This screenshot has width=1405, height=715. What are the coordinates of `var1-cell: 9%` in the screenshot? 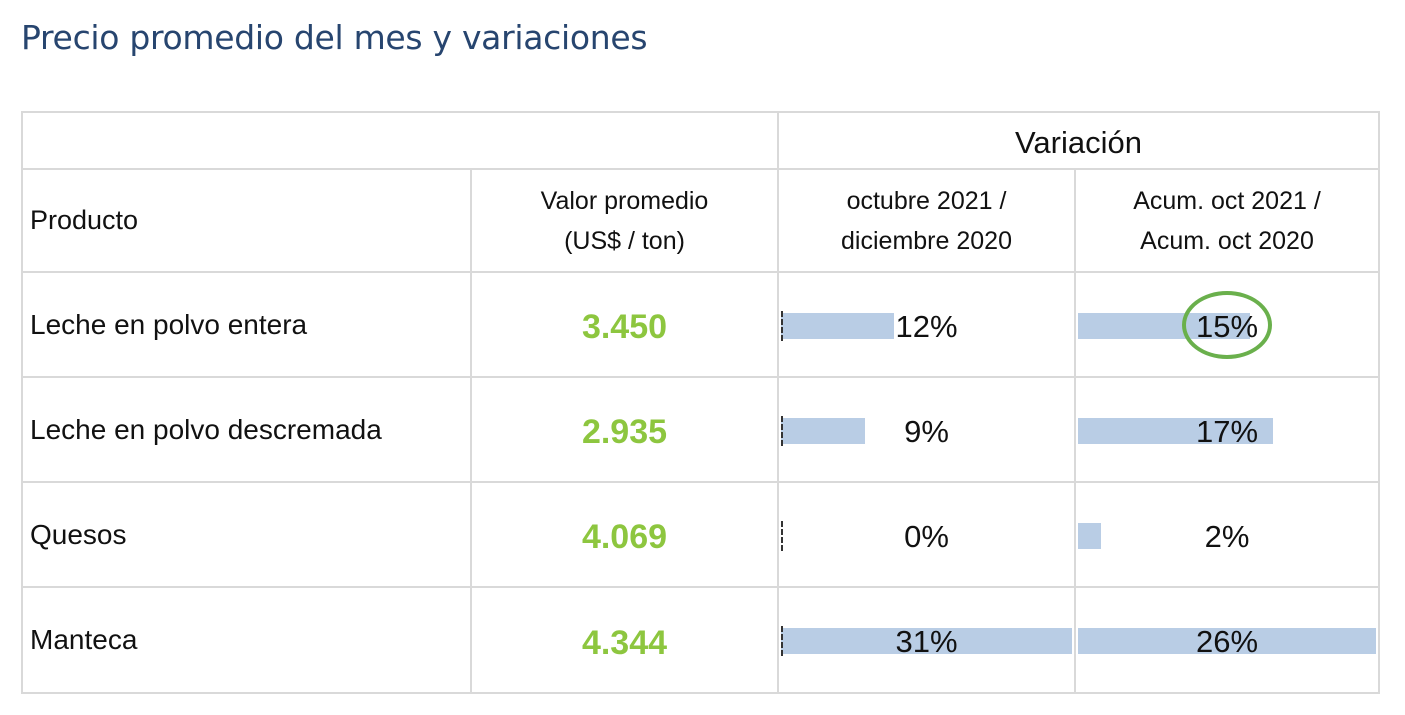 It's located at (926, 429).